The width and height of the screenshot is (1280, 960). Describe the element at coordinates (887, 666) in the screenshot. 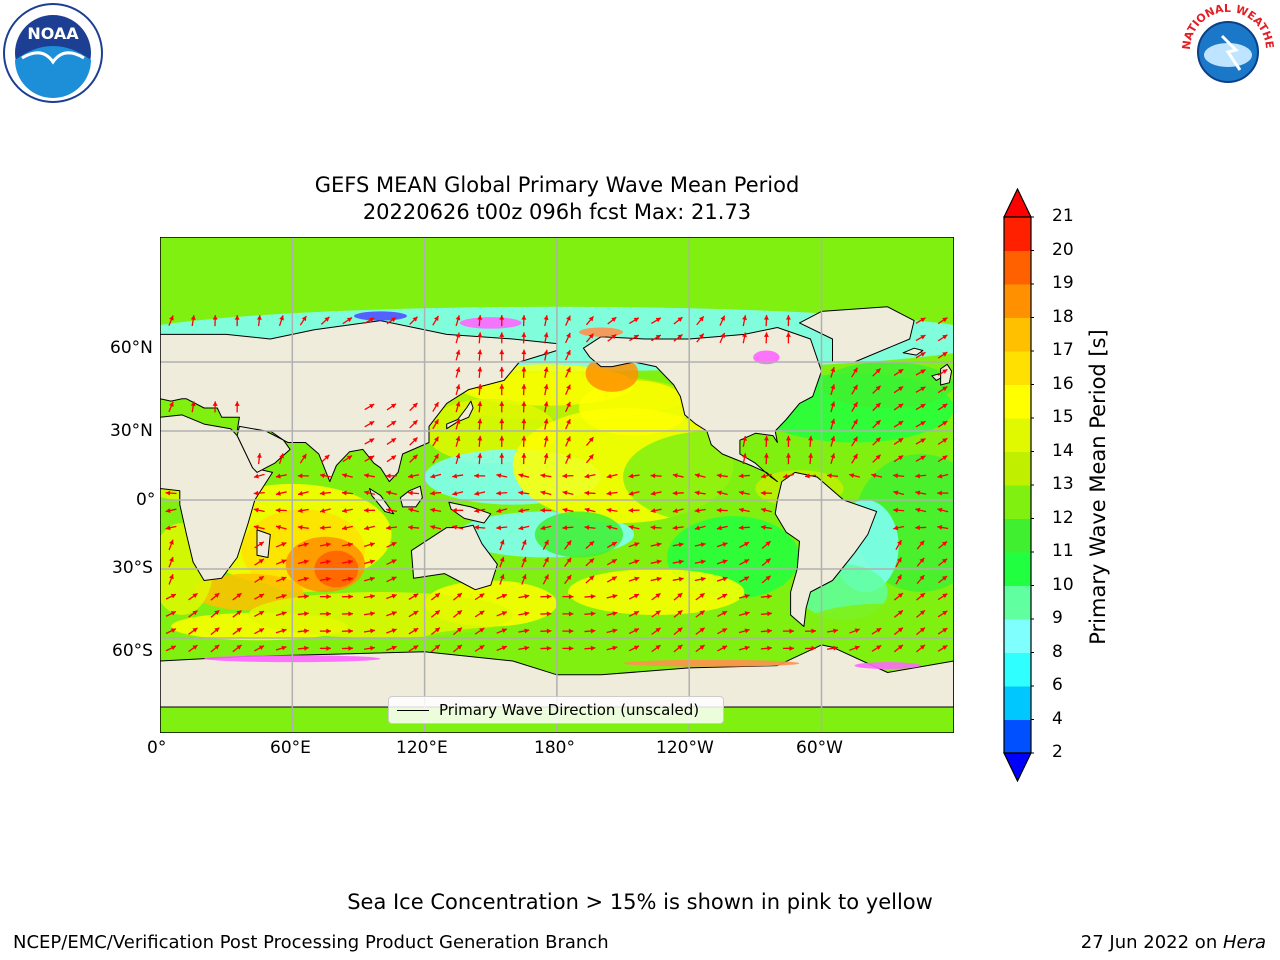

I see `sea-ice-weddell` at that location.